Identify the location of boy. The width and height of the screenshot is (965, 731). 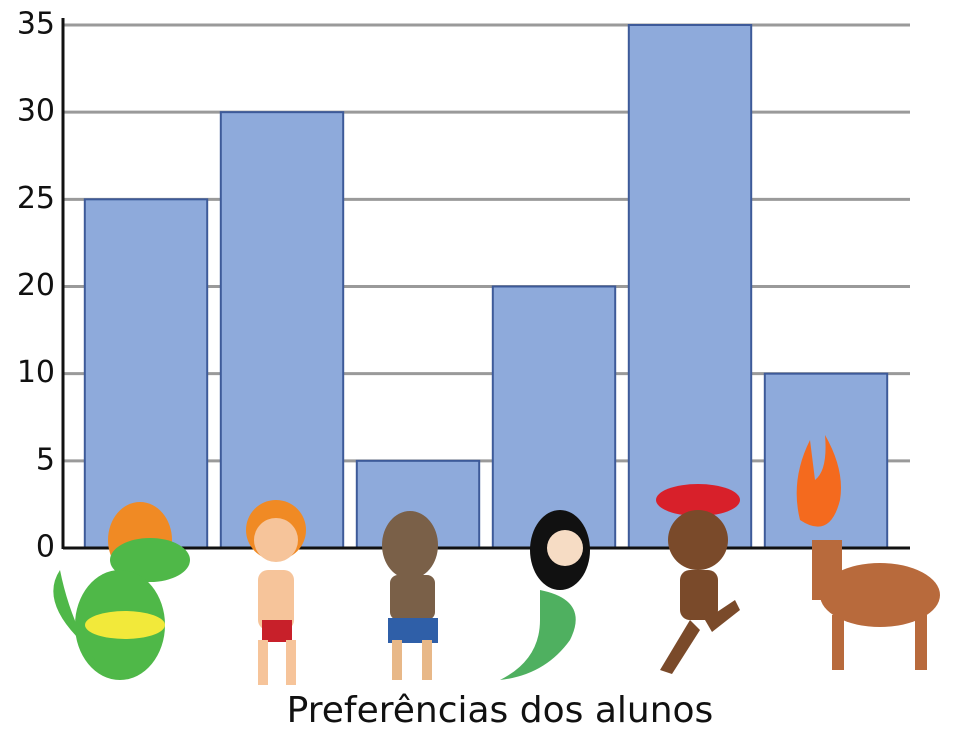
(276, 592).